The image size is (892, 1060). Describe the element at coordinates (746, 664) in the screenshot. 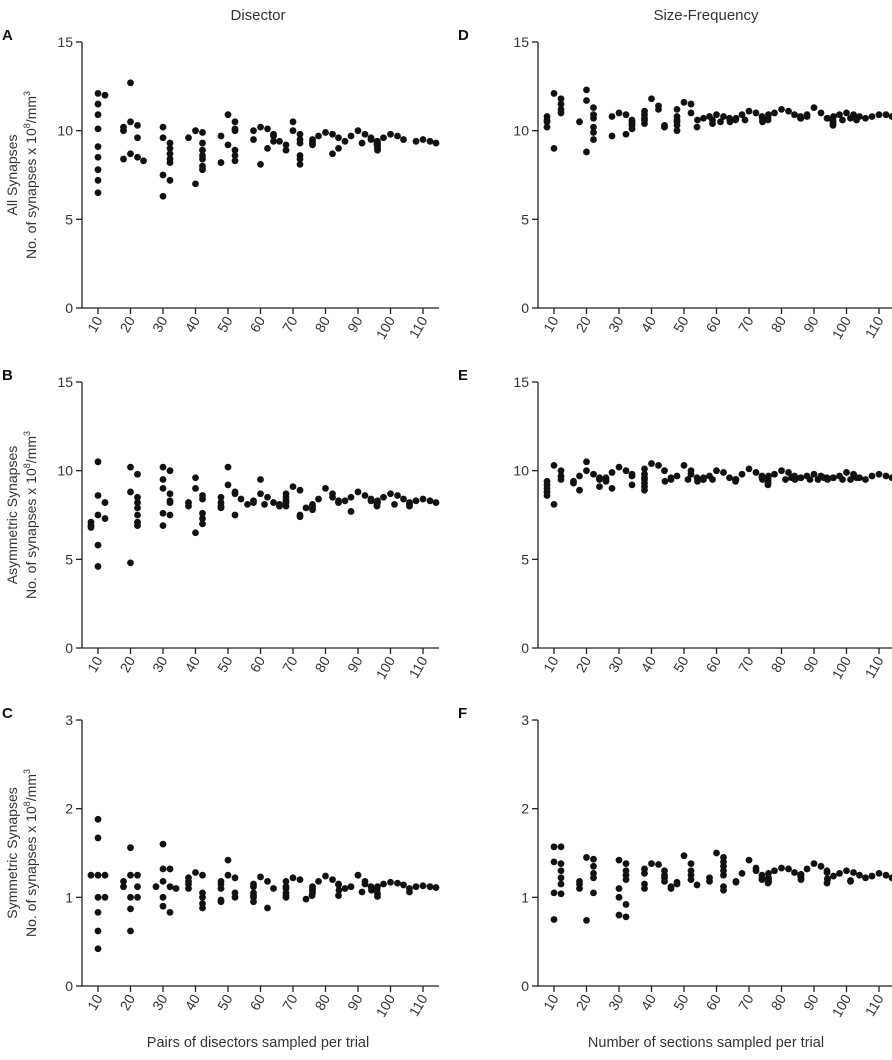

I see `x-tick-label: 70` at that location.